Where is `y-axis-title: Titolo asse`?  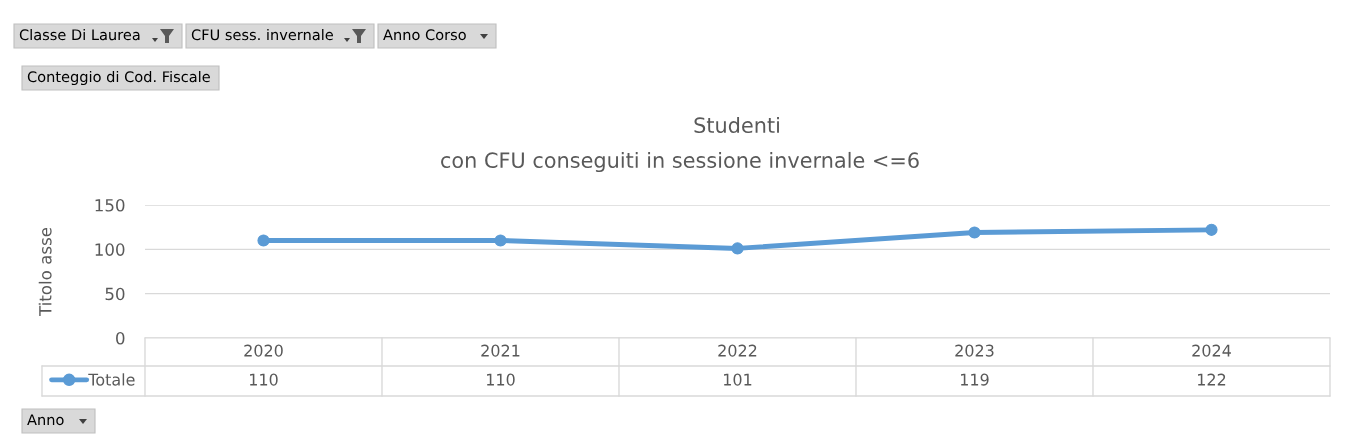
y-axis-title: Titolo asse is located at coordinates (45, 272).